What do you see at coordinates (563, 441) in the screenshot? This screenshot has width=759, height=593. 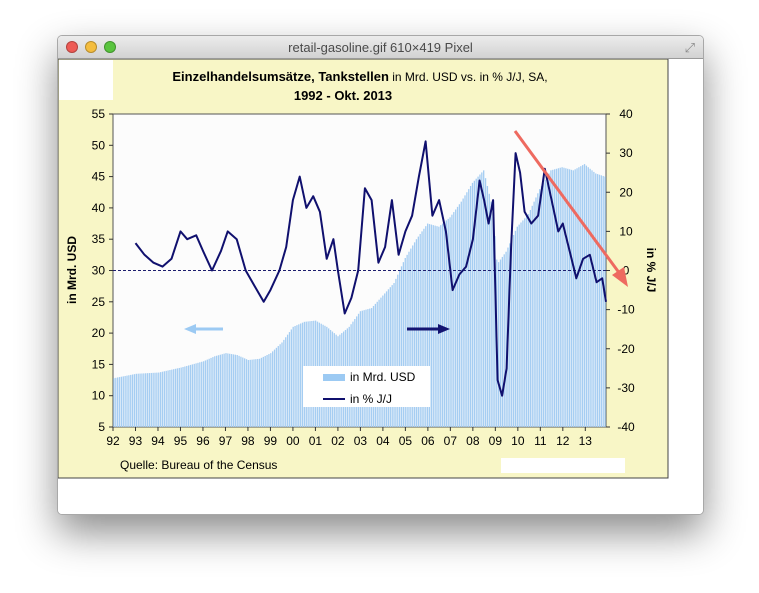 I see `x-tick-label: 12` at bounding box center [563, 441].